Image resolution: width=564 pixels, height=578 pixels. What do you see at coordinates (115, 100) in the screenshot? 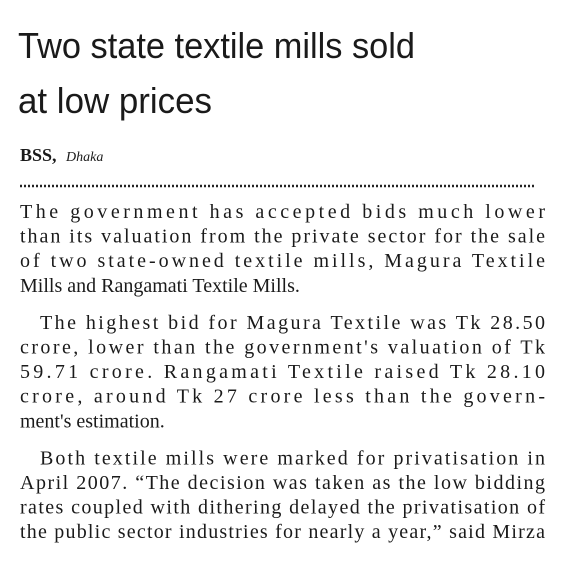
I see `headline-line: at low prices` at bounding box center [115, 100].